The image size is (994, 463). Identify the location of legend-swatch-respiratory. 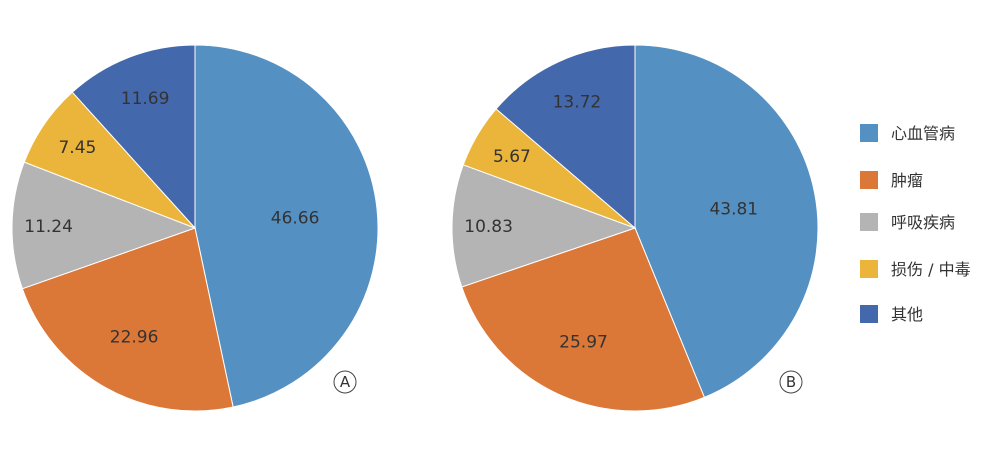
(869, 222).